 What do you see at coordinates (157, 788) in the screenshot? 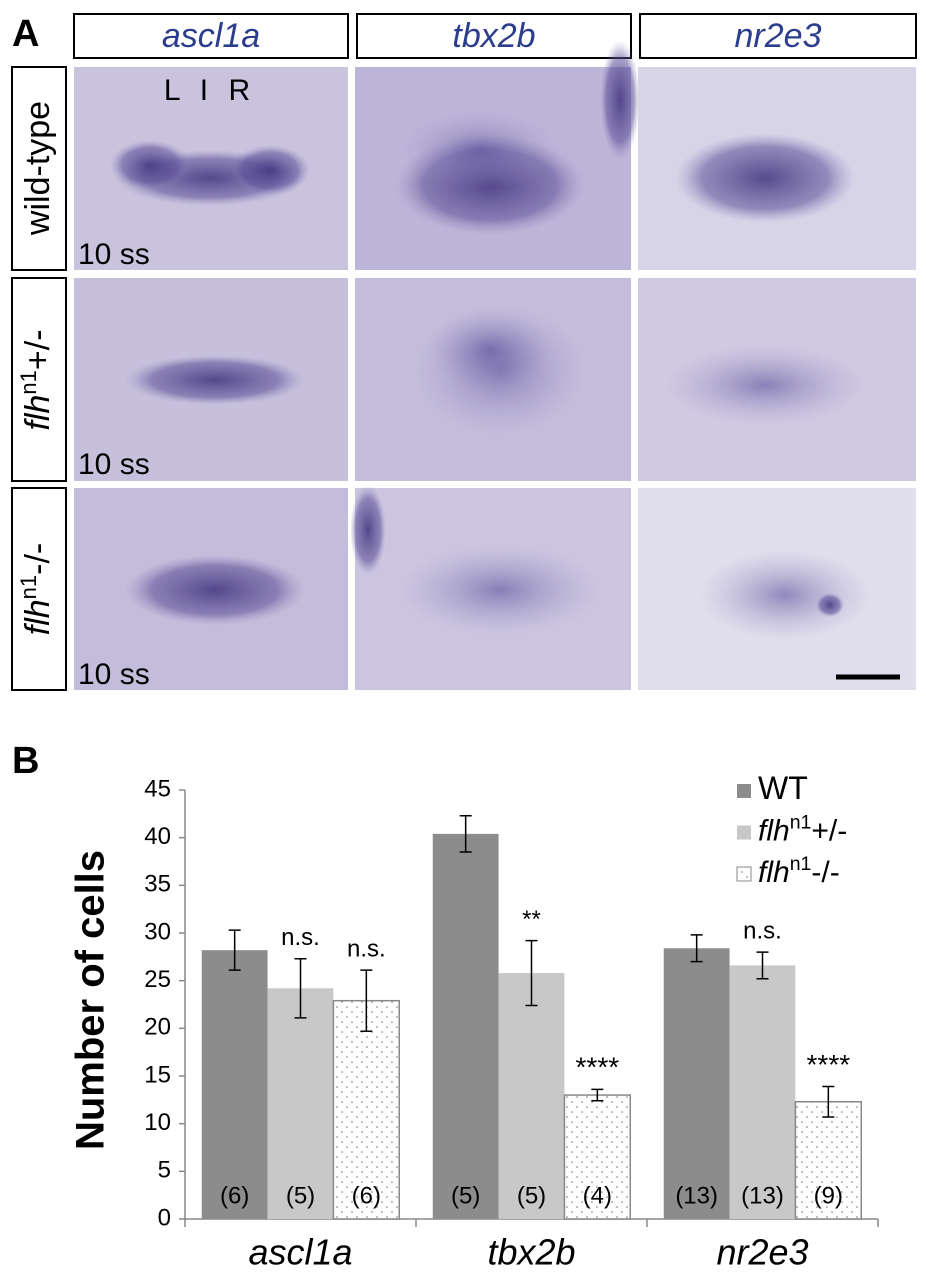
I see `y-tick-label: 45` at bounding box center [157, 788].